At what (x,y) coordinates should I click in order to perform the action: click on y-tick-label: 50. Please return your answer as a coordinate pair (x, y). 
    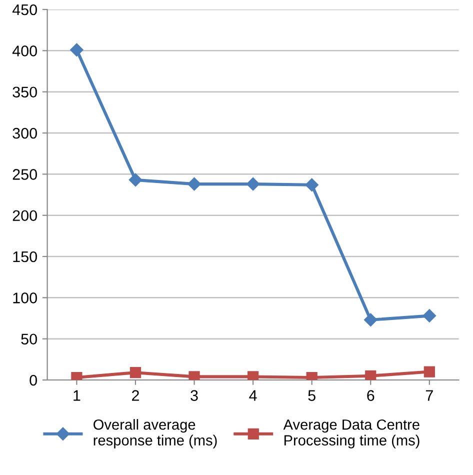
    Looking at the image, I should click on (29, 339).